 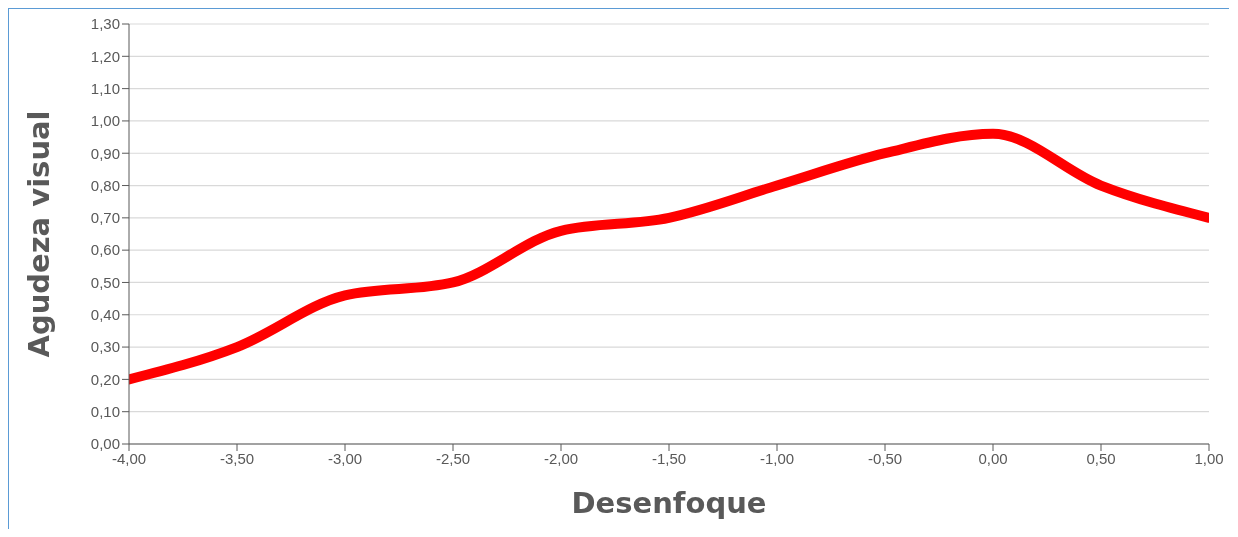 I want to click on x-tick-label: -0,50, so click(x=885, y=458).